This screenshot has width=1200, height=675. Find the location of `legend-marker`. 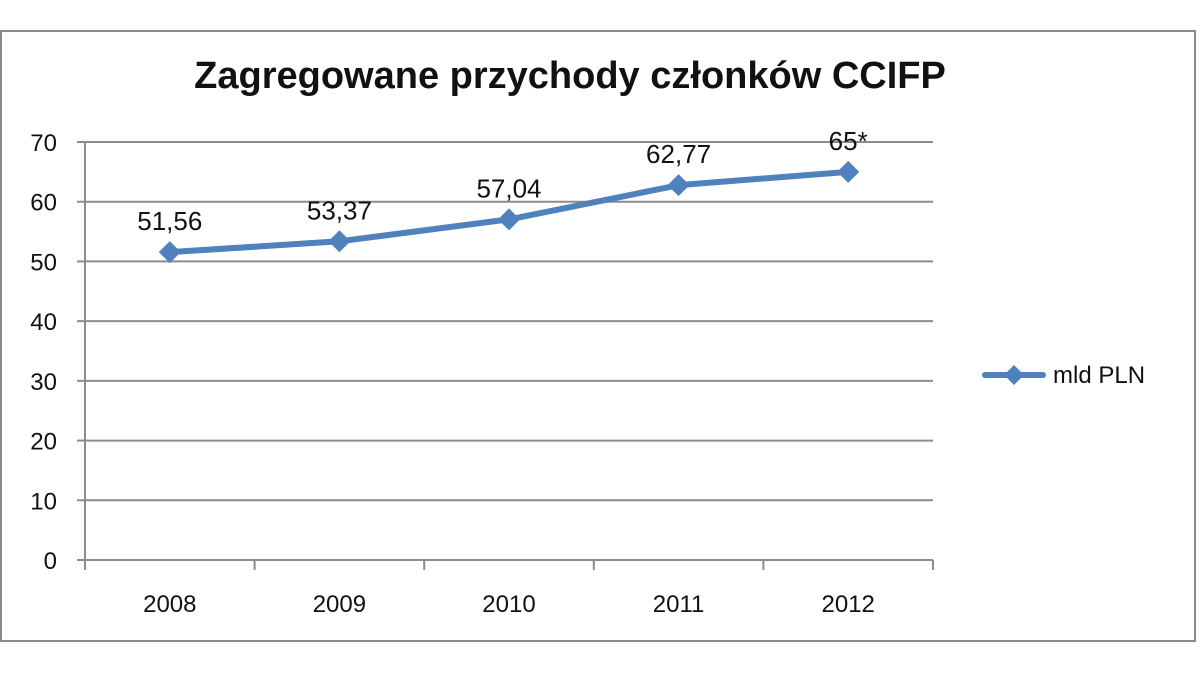

legend-marker is located at coordinates (1014, 375).